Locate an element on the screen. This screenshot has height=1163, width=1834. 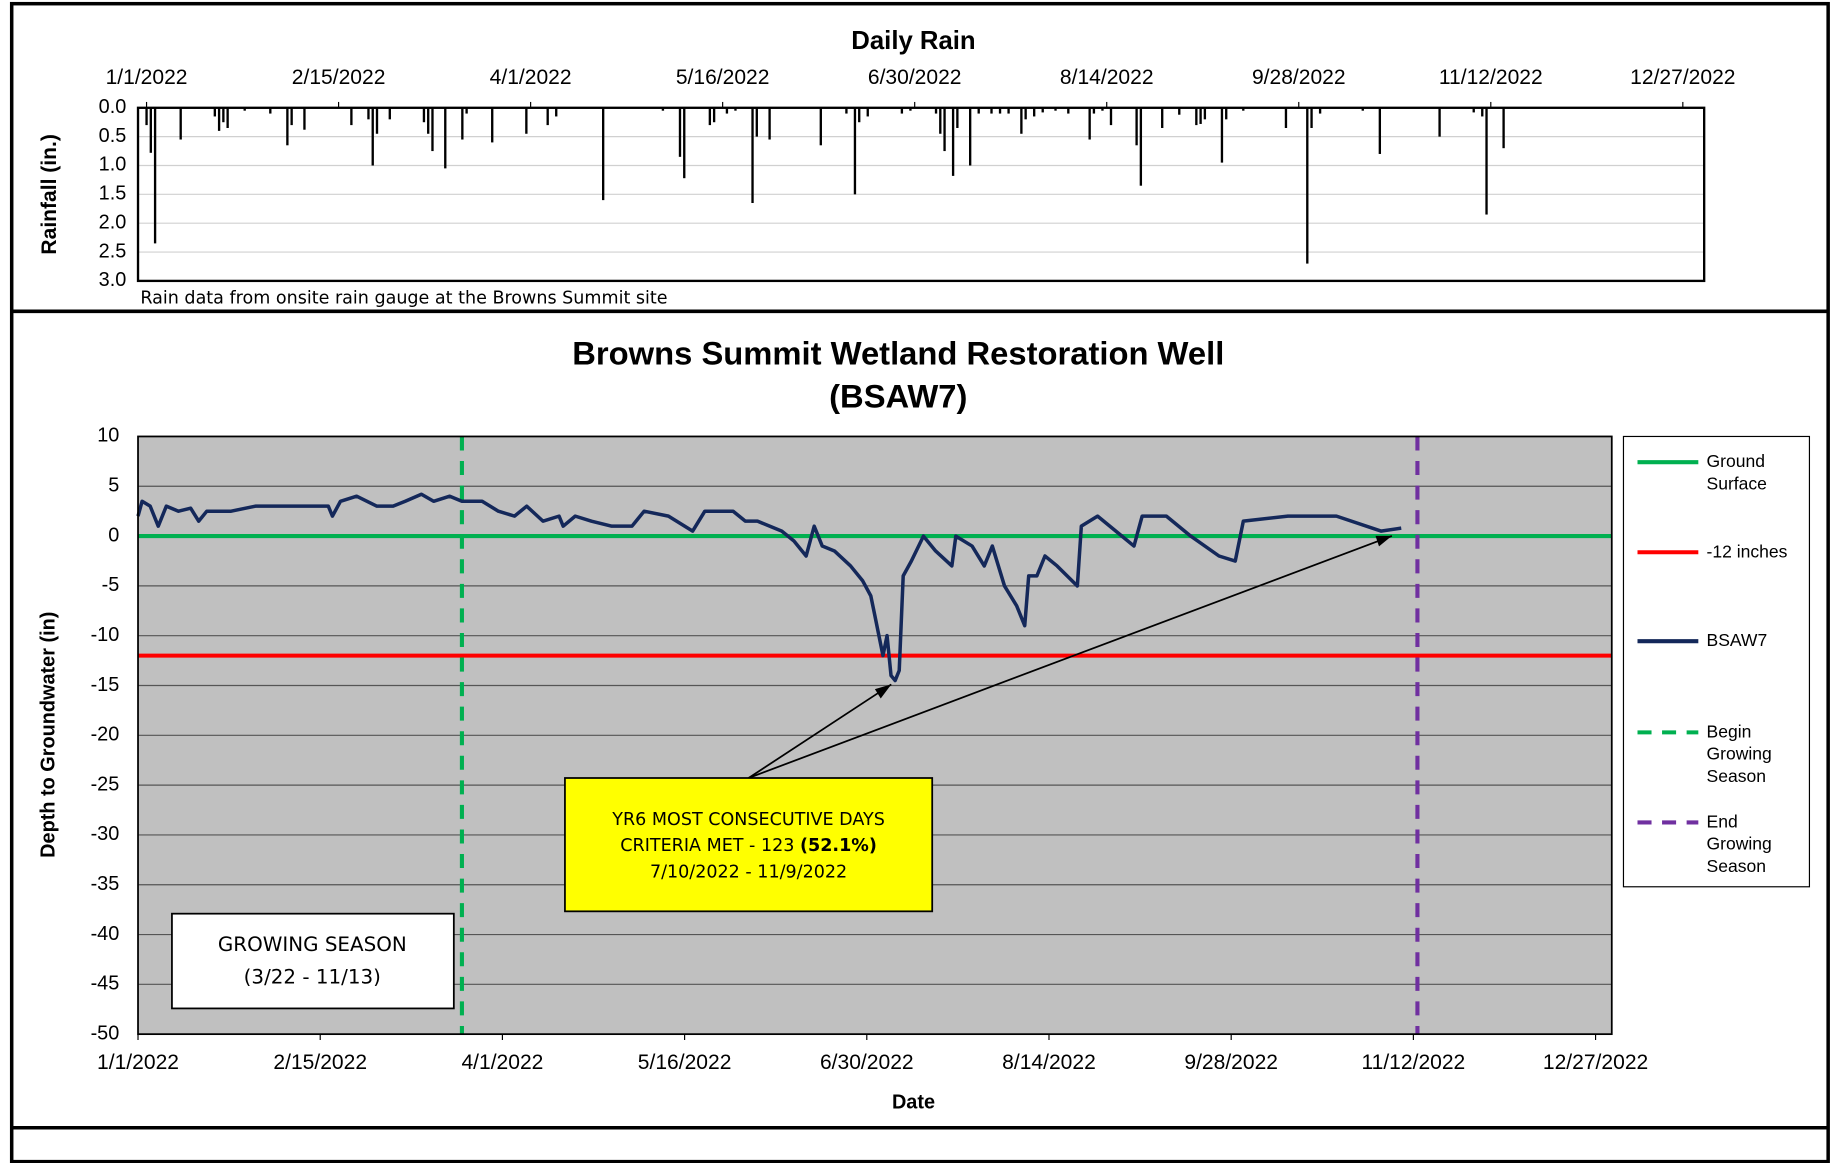
series-line is located at coordinates (769, 587).